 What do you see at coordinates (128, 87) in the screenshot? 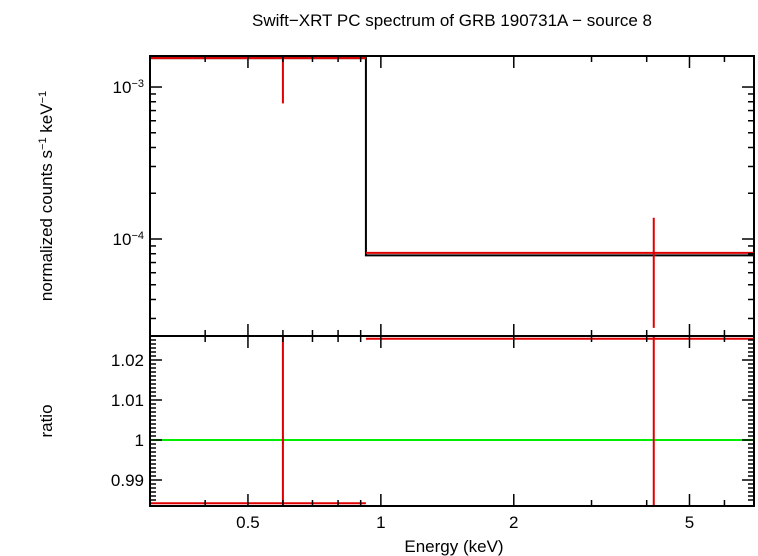
I see `spectrum-y-tick-label: 10⁻³` at bounding box center [128, 87].